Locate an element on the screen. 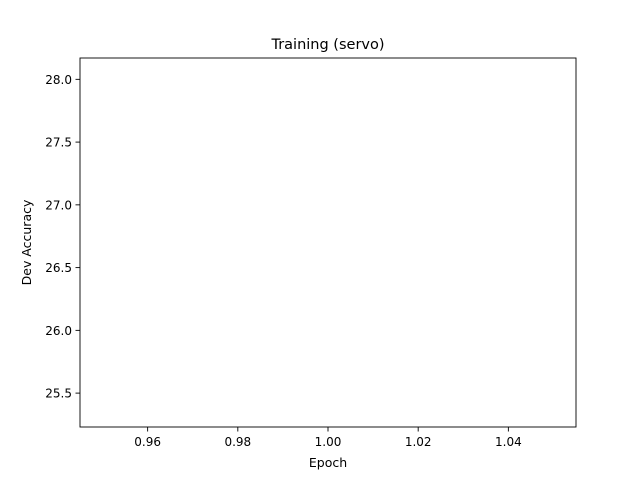 This screenshot has width=640, height=480. x-tick-label: 0.96 is located at coordinates (147, 442).